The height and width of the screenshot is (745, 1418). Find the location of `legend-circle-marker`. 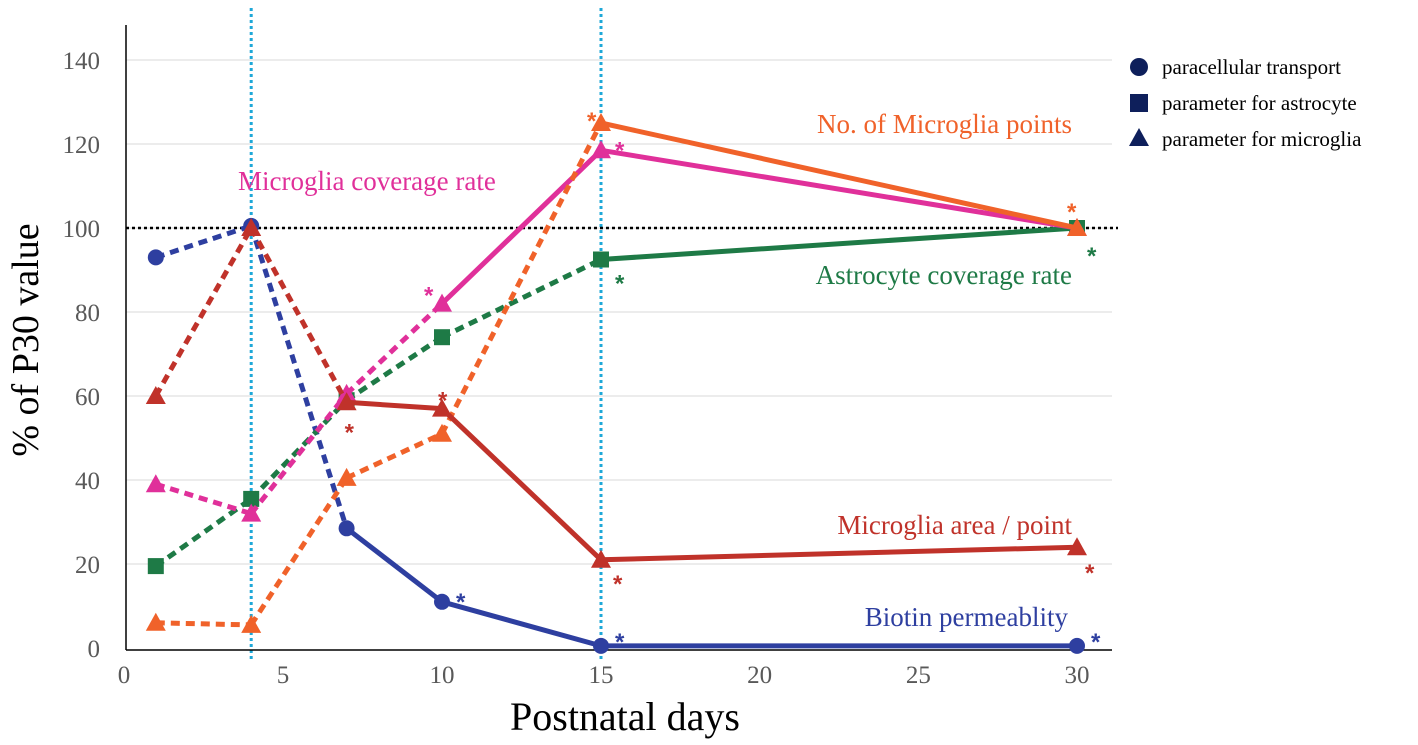

legend-circle-marker is located at coordinates (1139, 67).